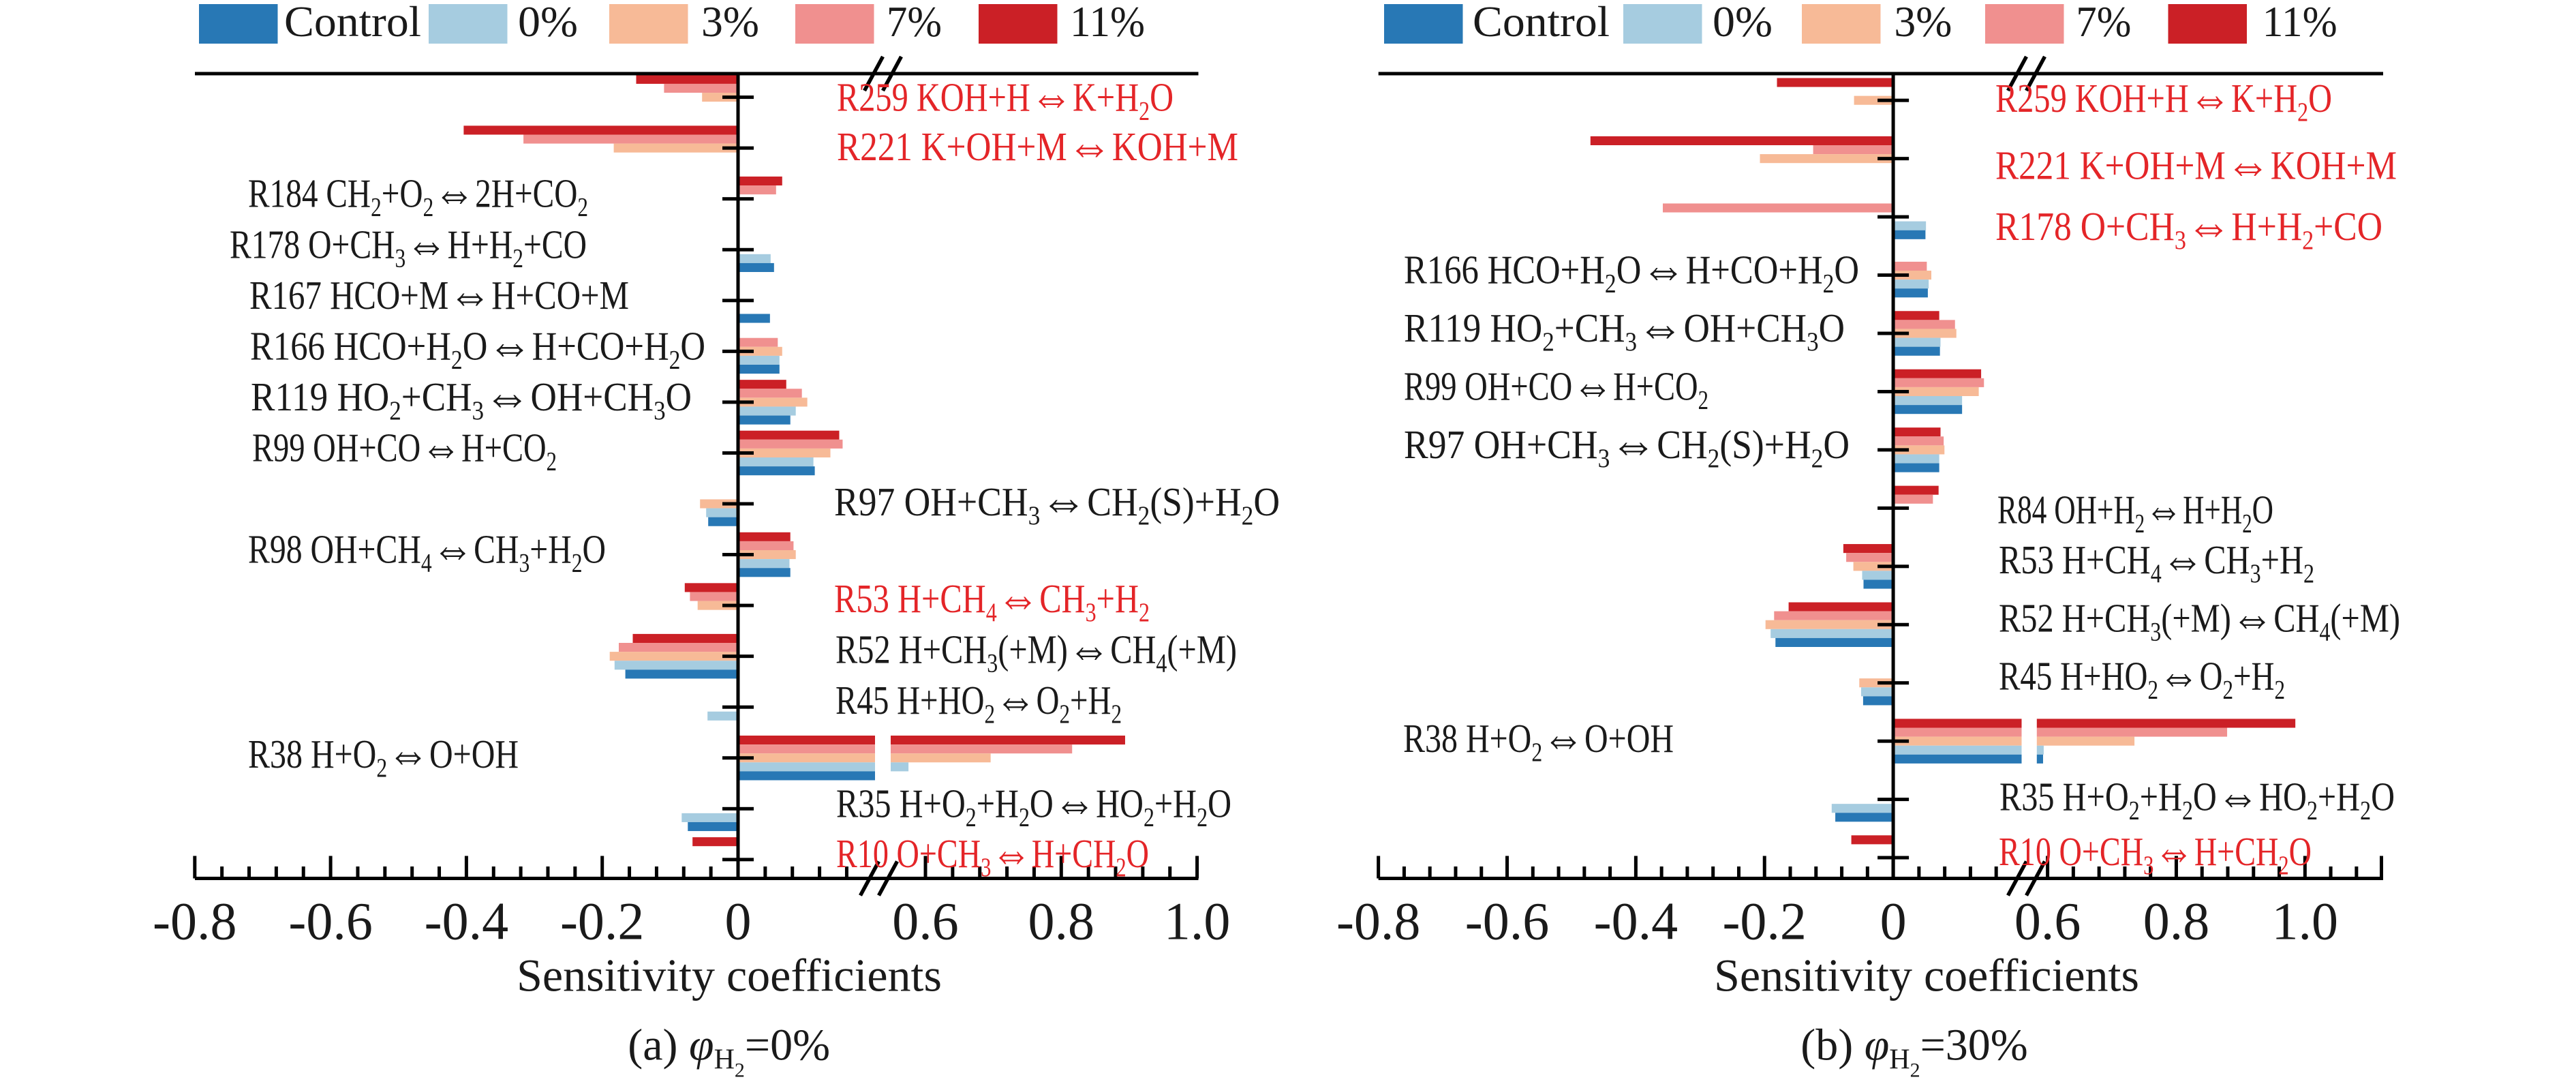 This screenshot has height=1086, width=2576. Describe the element at coordinates (2135, 509) in the screenshot. I see `svg-text: R84 OH+H2​⇔​H+H2​O` at that location.